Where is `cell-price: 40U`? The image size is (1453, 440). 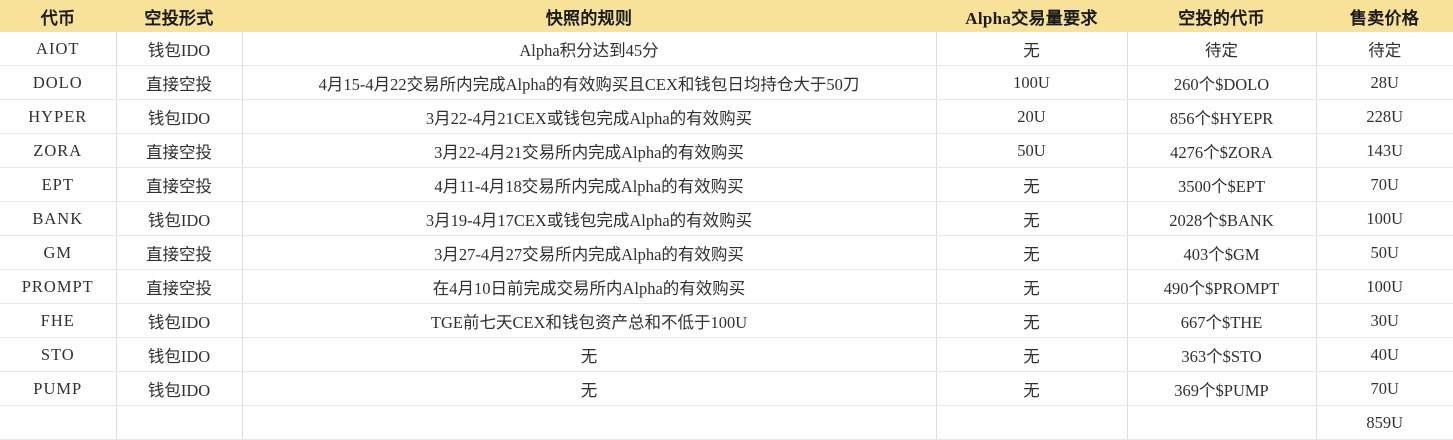 cell-price: 40U is located at coordinates (1384, 354).